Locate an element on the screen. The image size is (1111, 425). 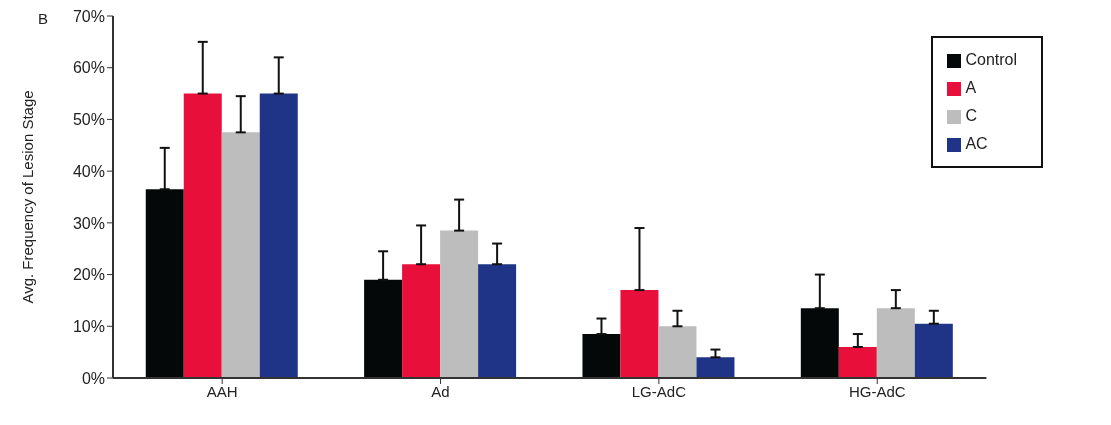
x-tick-label: LG-AdC is located at coordinates (659, 391).